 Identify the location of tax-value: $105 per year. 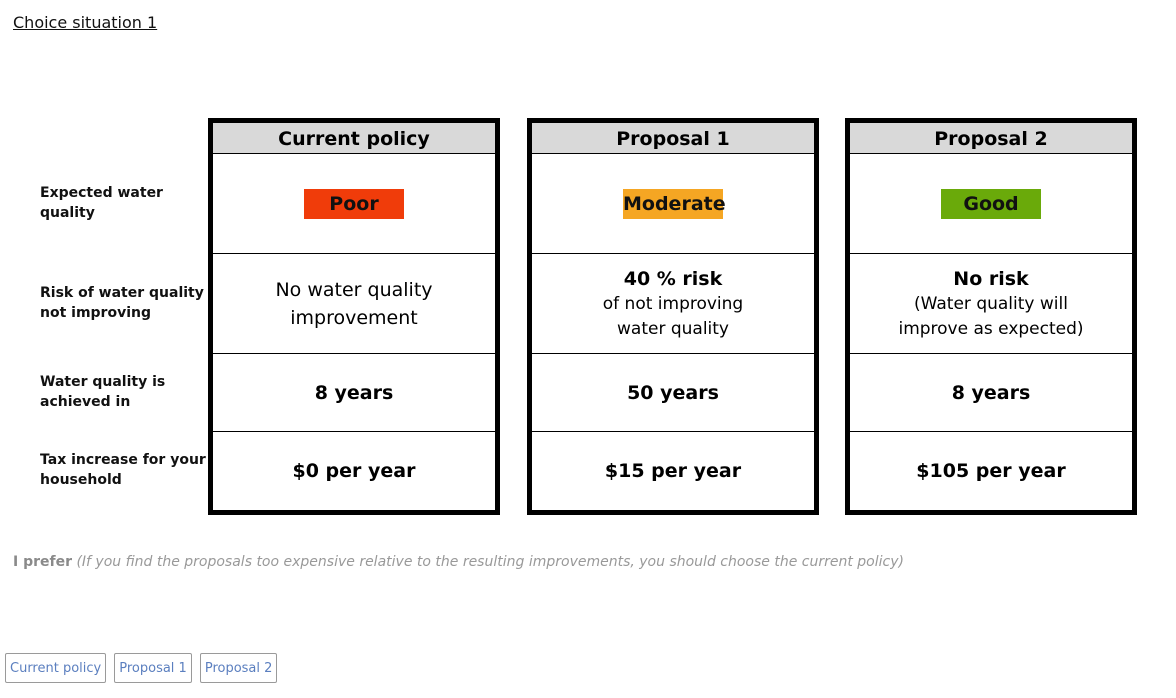
(991, 470).